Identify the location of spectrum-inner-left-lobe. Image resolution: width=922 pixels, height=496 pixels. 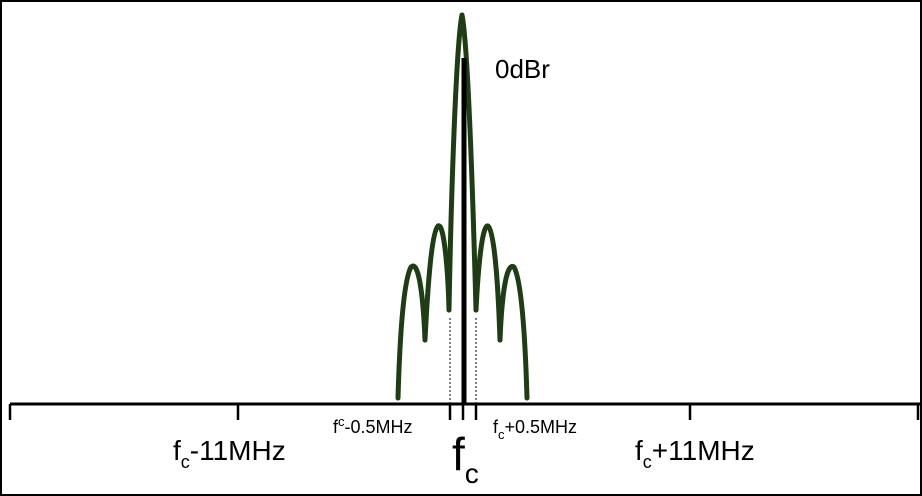
(437, 283).